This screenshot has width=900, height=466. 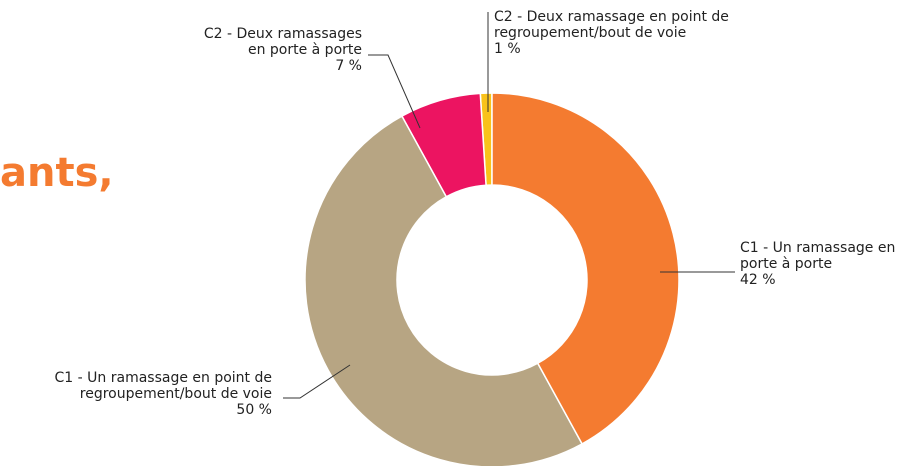 What do you see at coordinates (443, 145) in the screenshot?
I see `donut-slice` at bounding box center [443, 145].